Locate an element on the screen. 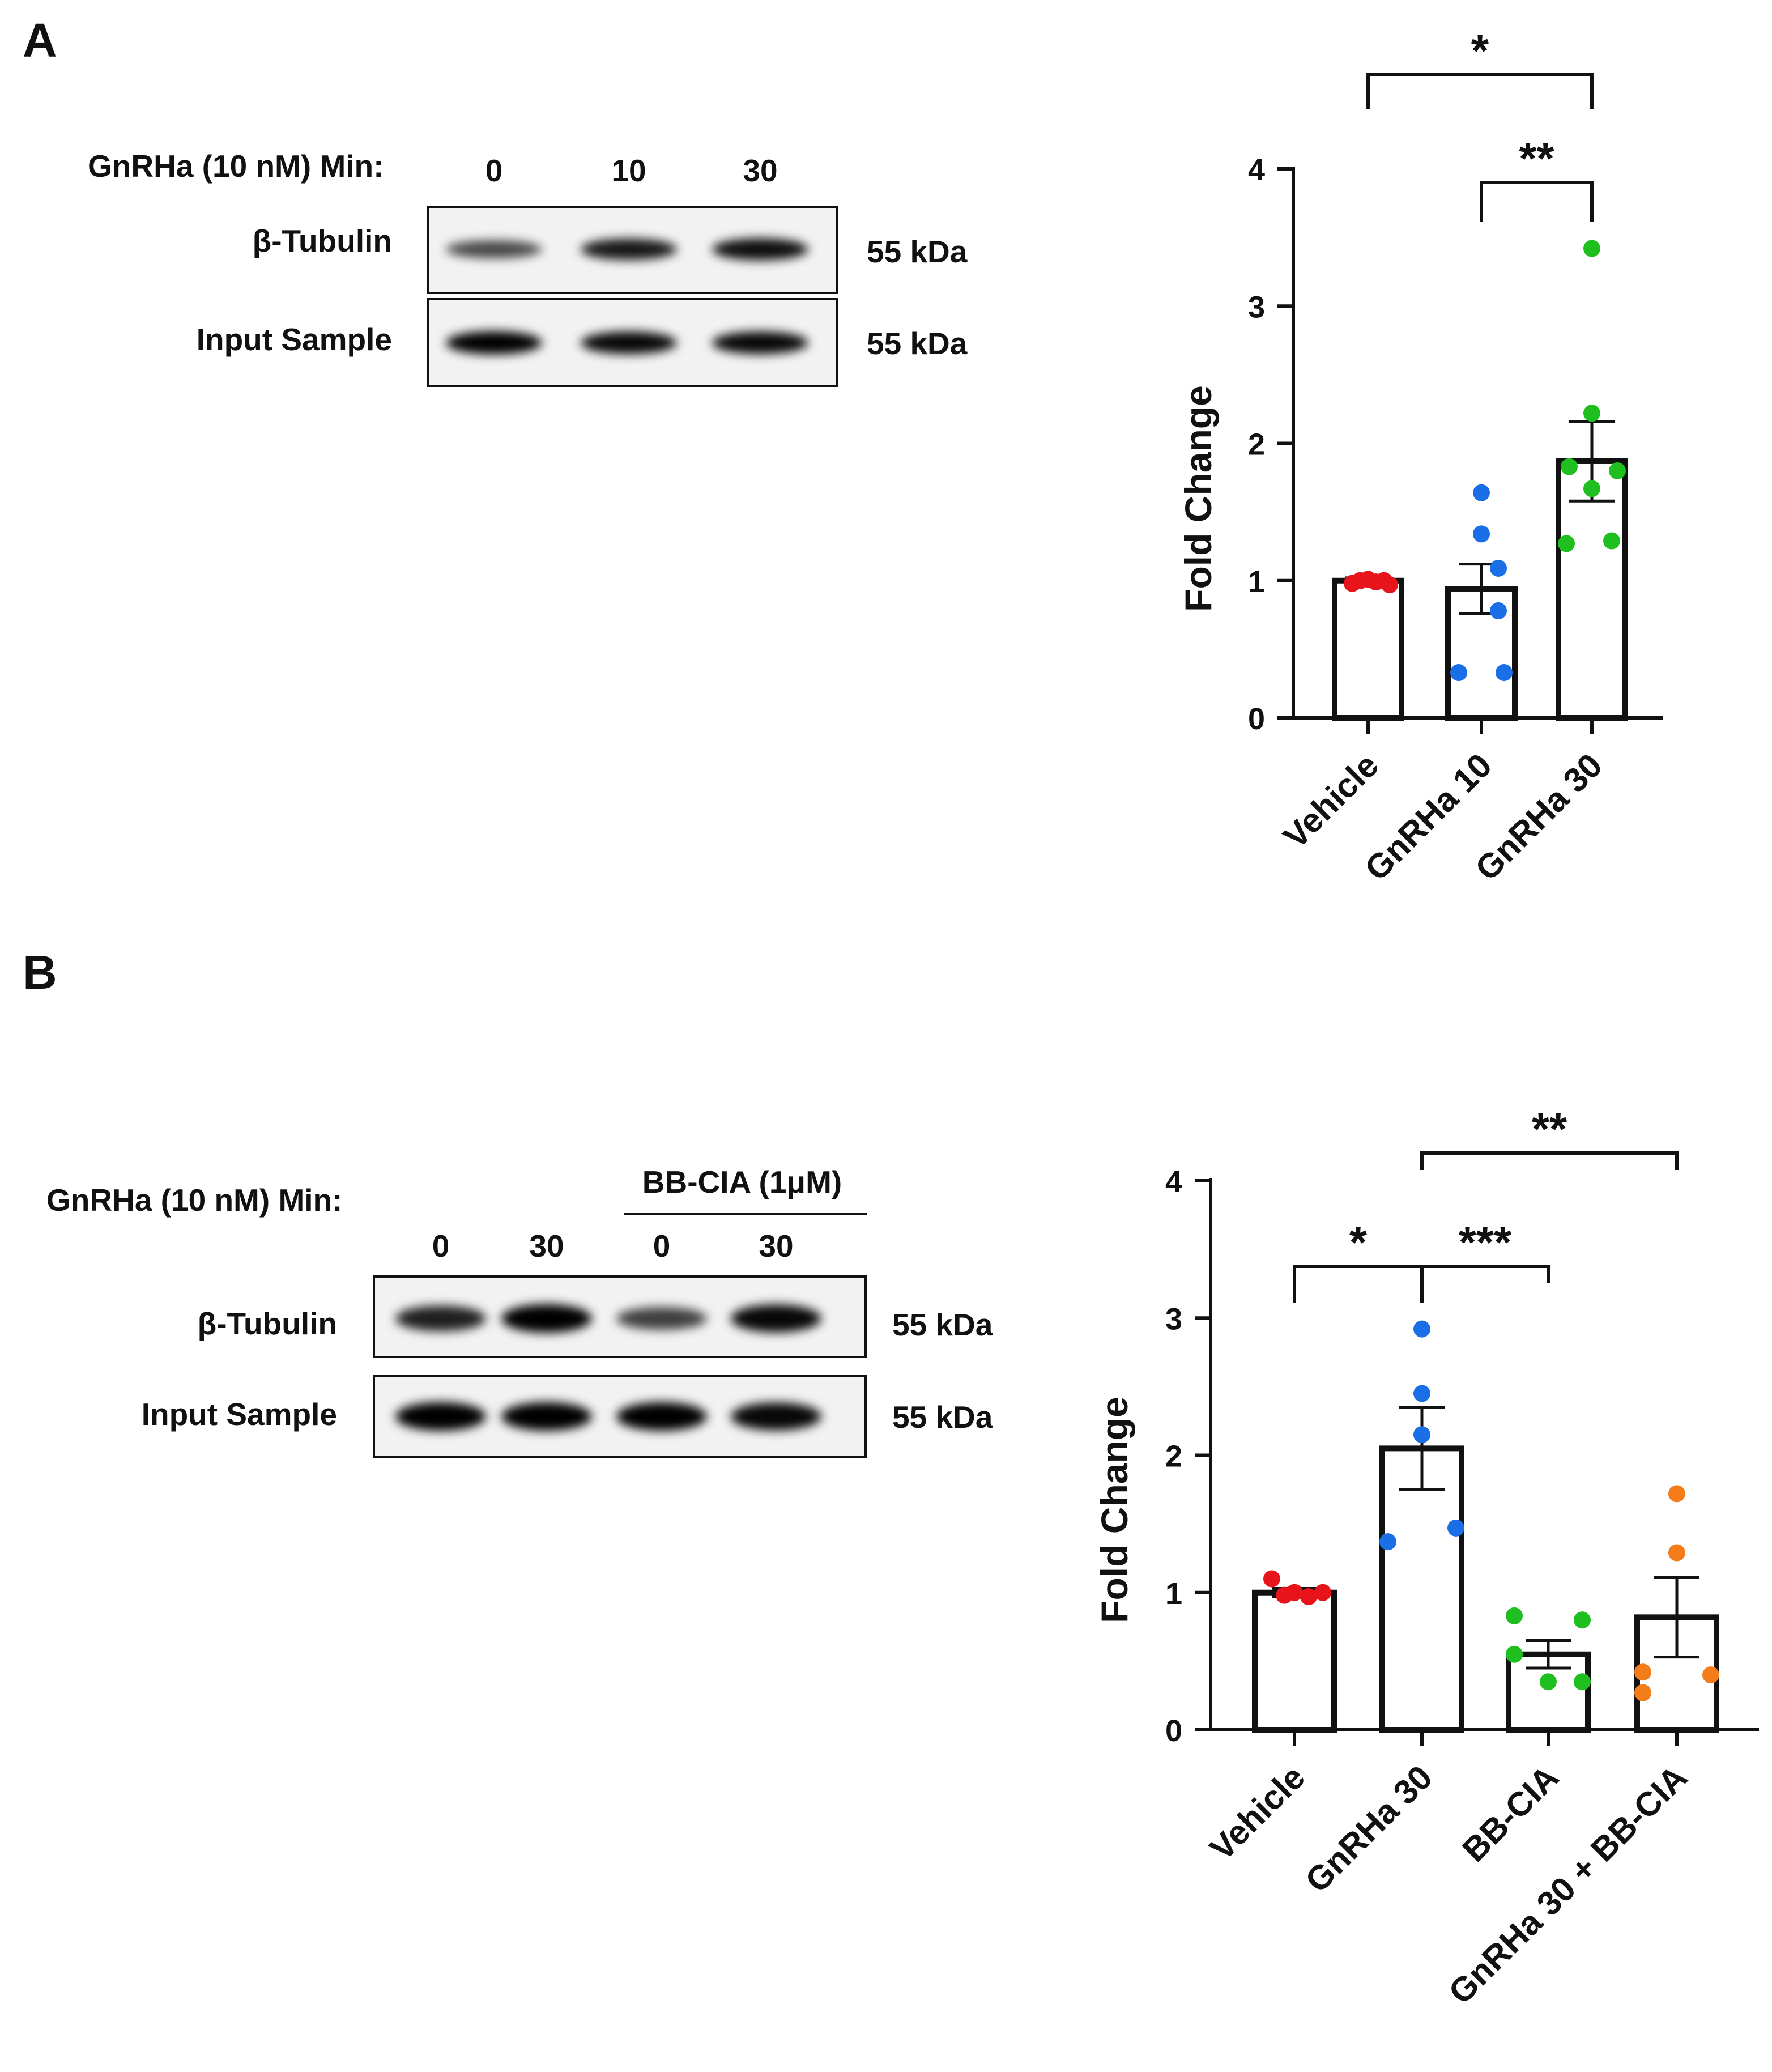 This screenshot has height=2072, width=1772. y-tick-label: 2 is located at coordinates (1256, 445).